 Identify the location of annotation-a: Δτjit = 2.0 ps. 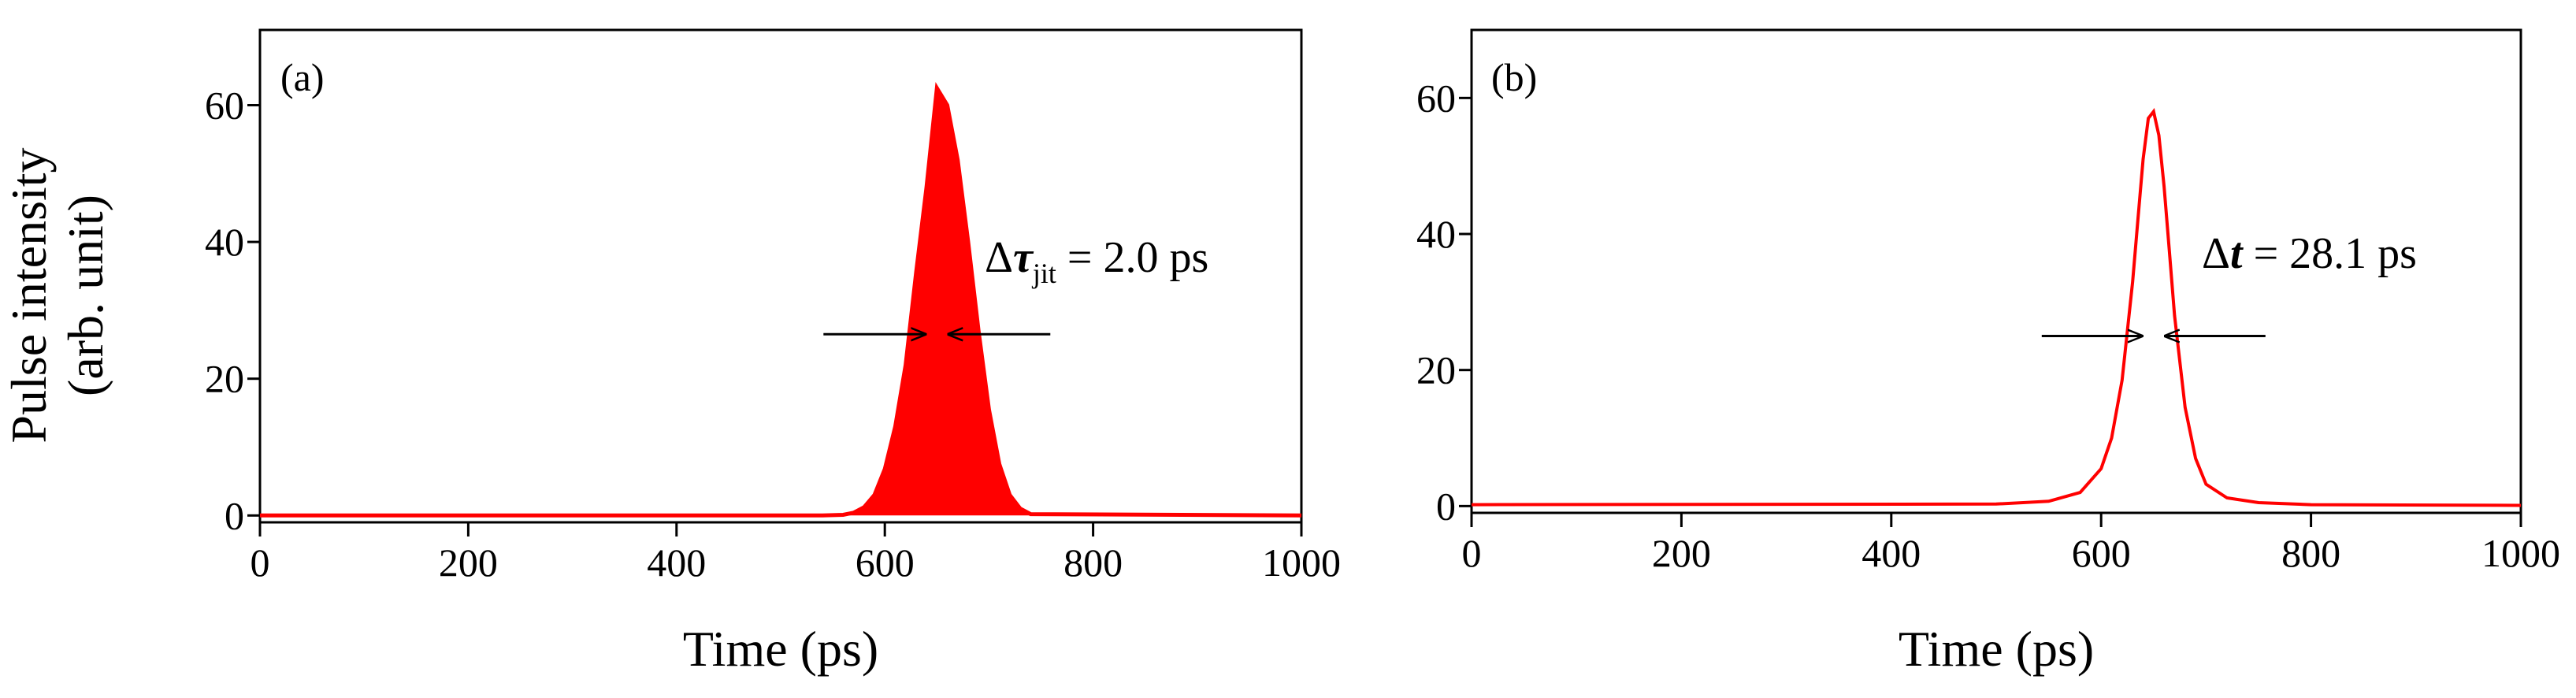
(1096, 261).